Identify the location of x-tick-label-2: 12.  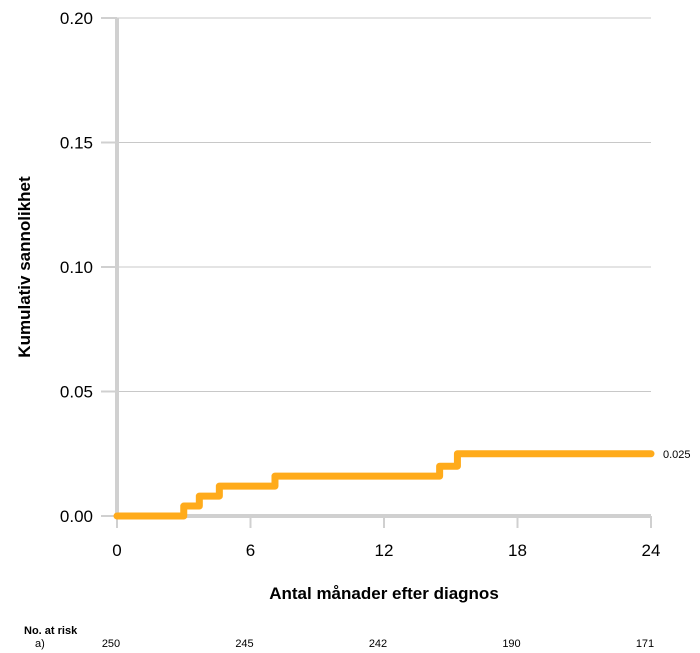
(384, 550).